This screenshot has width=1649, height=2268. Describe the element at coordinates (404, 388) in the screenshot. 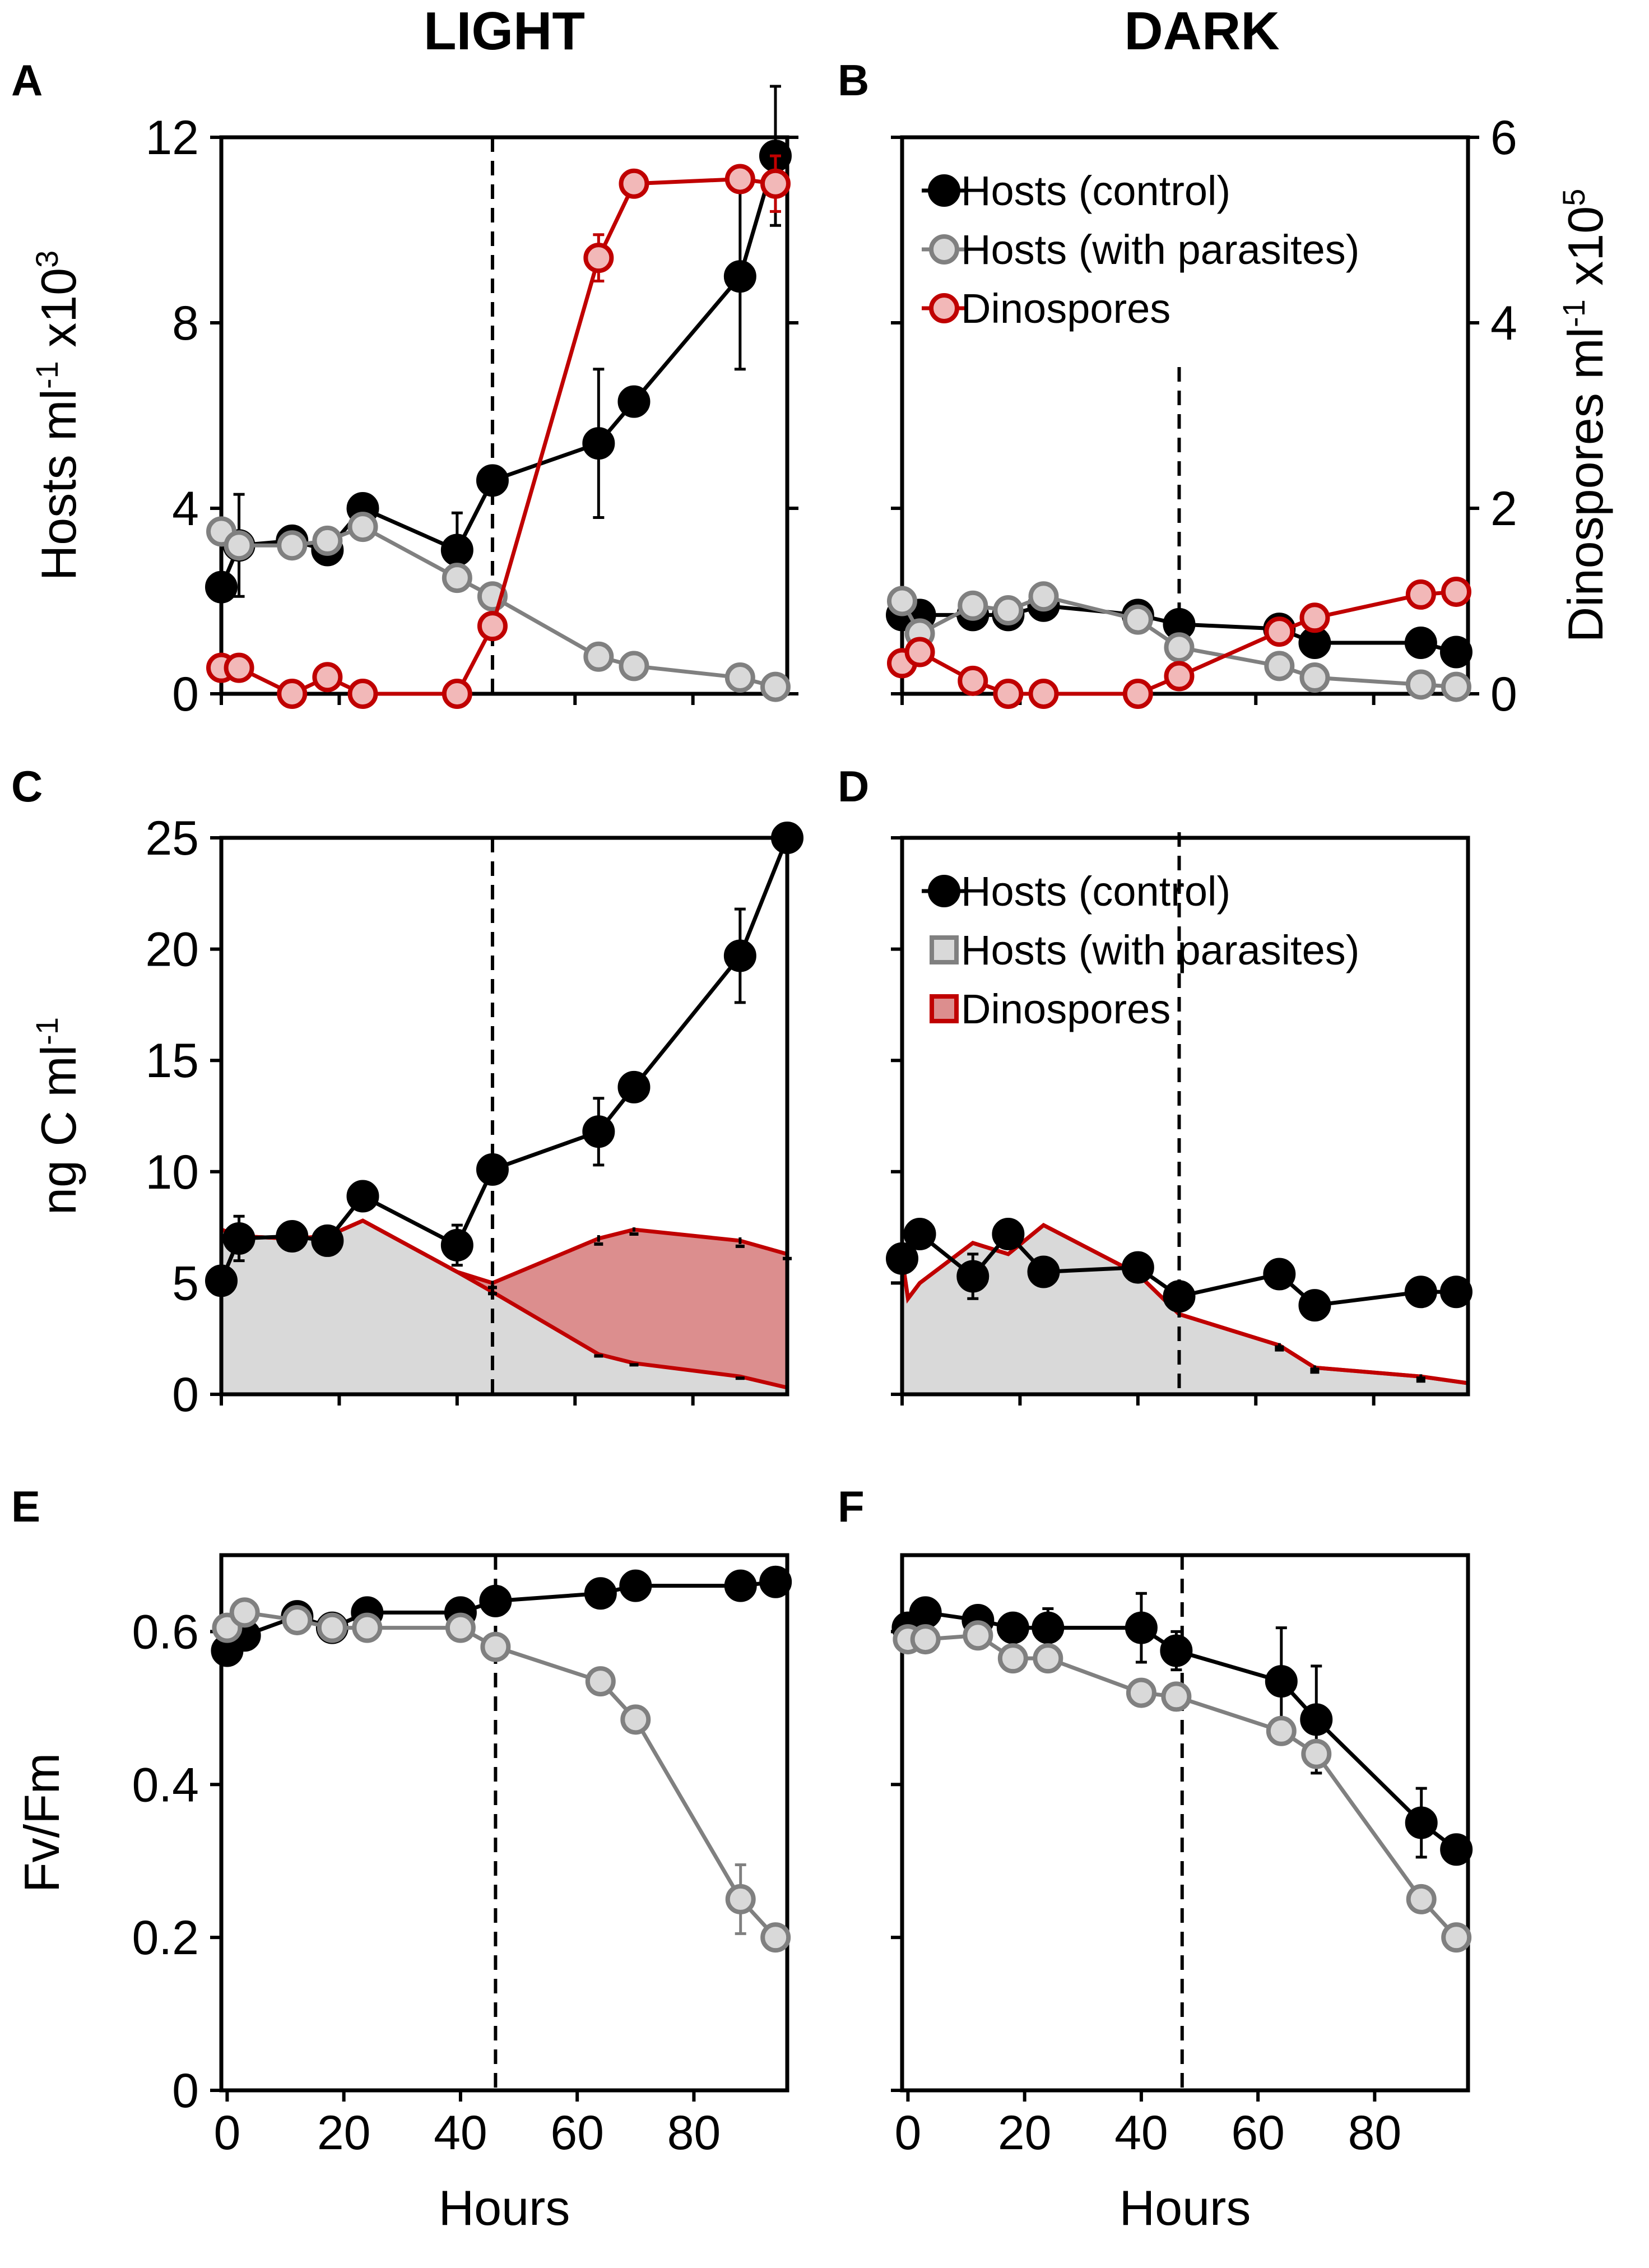

I see `panel-a: A 0 4 8 12 Hosts ml-1 x103` at that location.